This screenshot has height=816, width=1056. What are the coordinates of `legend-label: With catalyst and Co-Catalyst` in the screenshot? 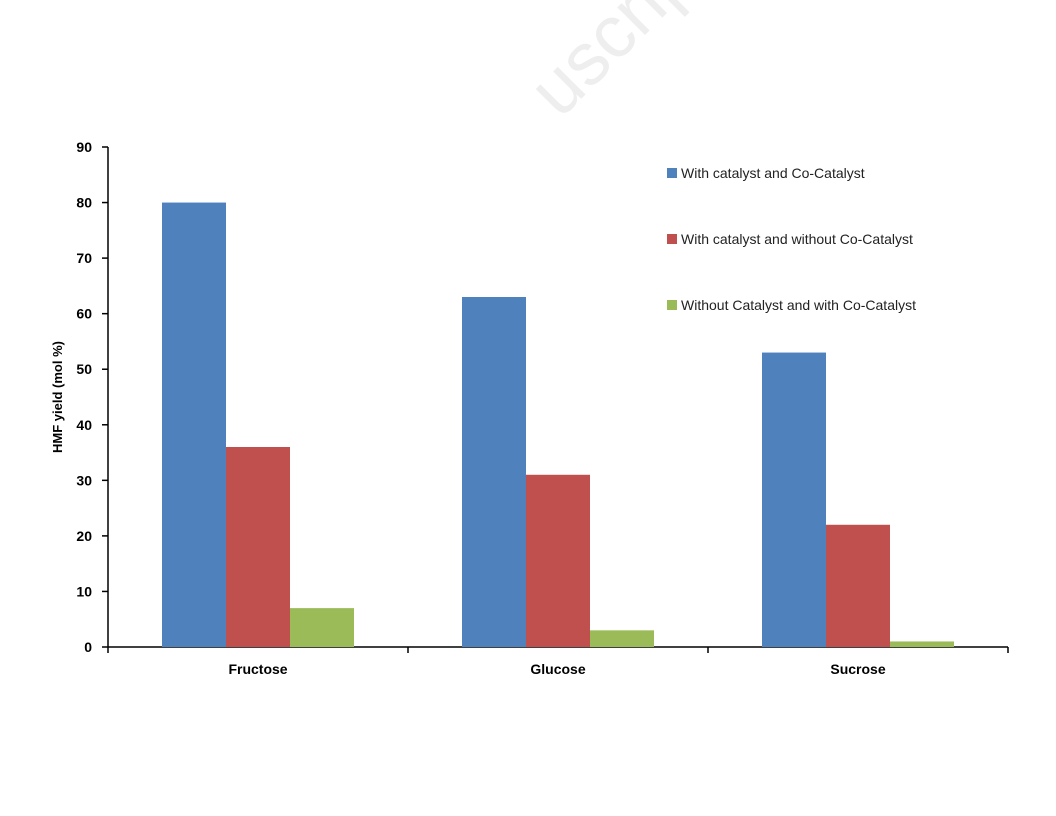 It's located at (773, 173).